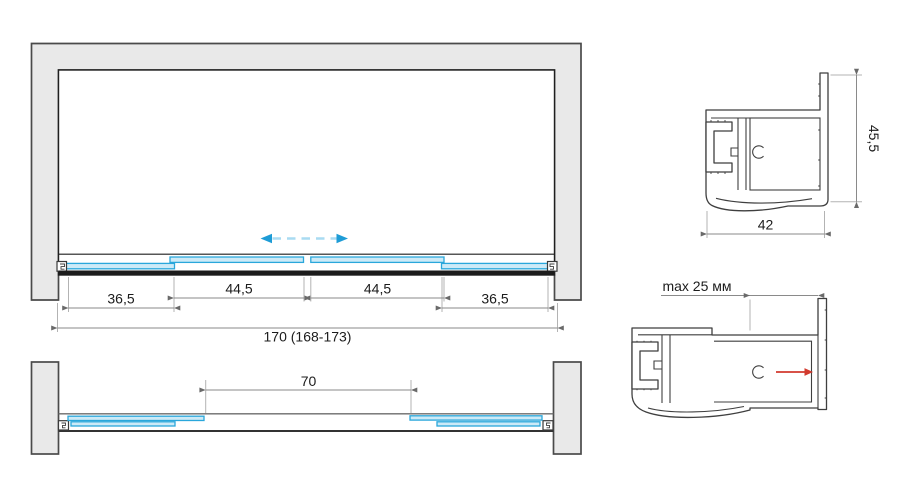 The image size is (900, 500). I want to click on plan-view: 70, so click(306, 408).